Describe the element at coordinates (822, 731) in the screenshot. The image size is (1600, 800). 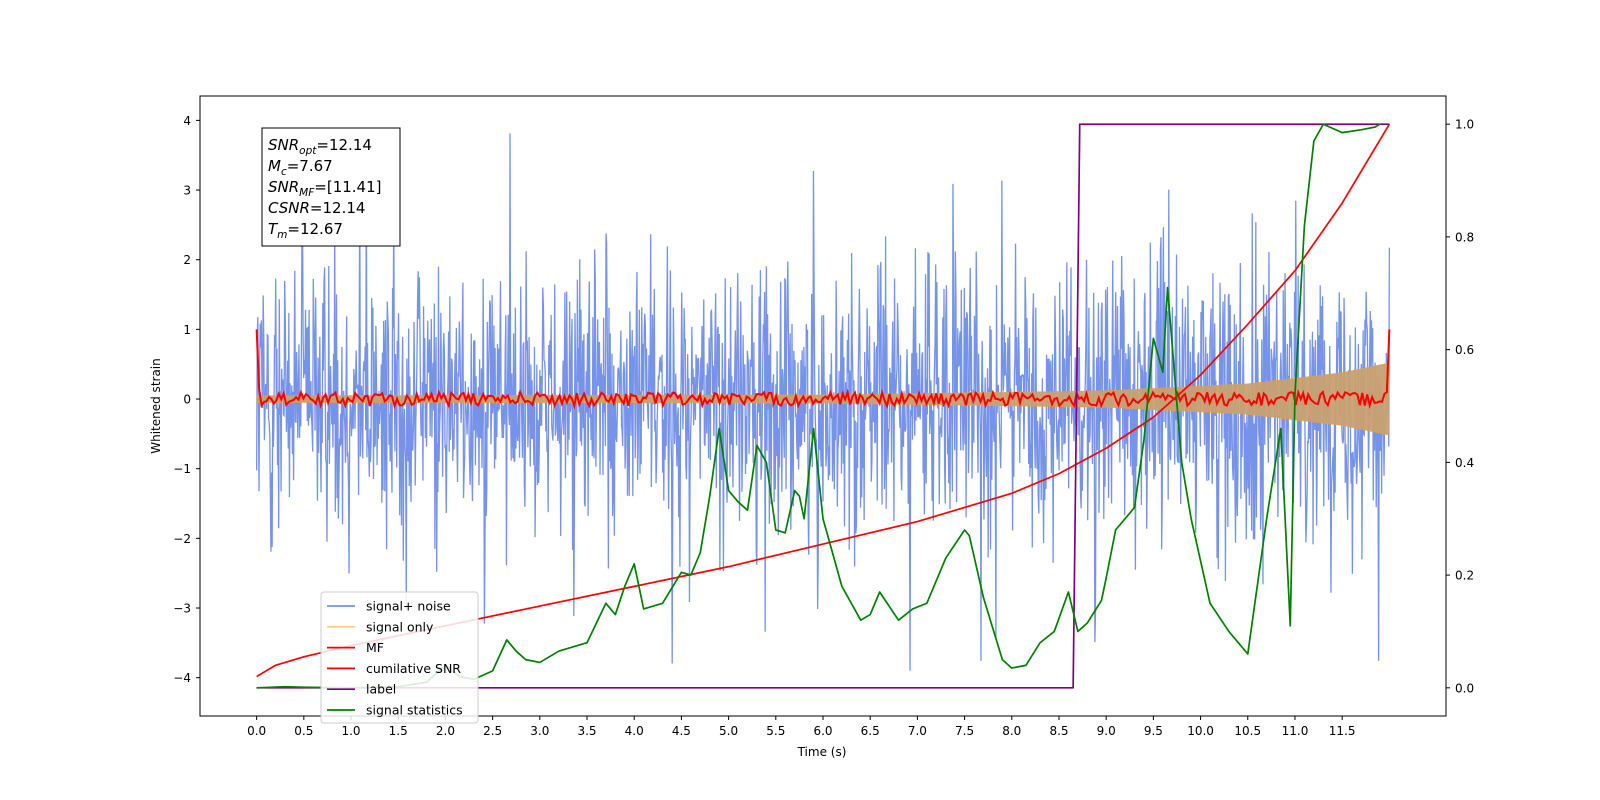
I see `x-tick-label-12: 6.0` at that location.